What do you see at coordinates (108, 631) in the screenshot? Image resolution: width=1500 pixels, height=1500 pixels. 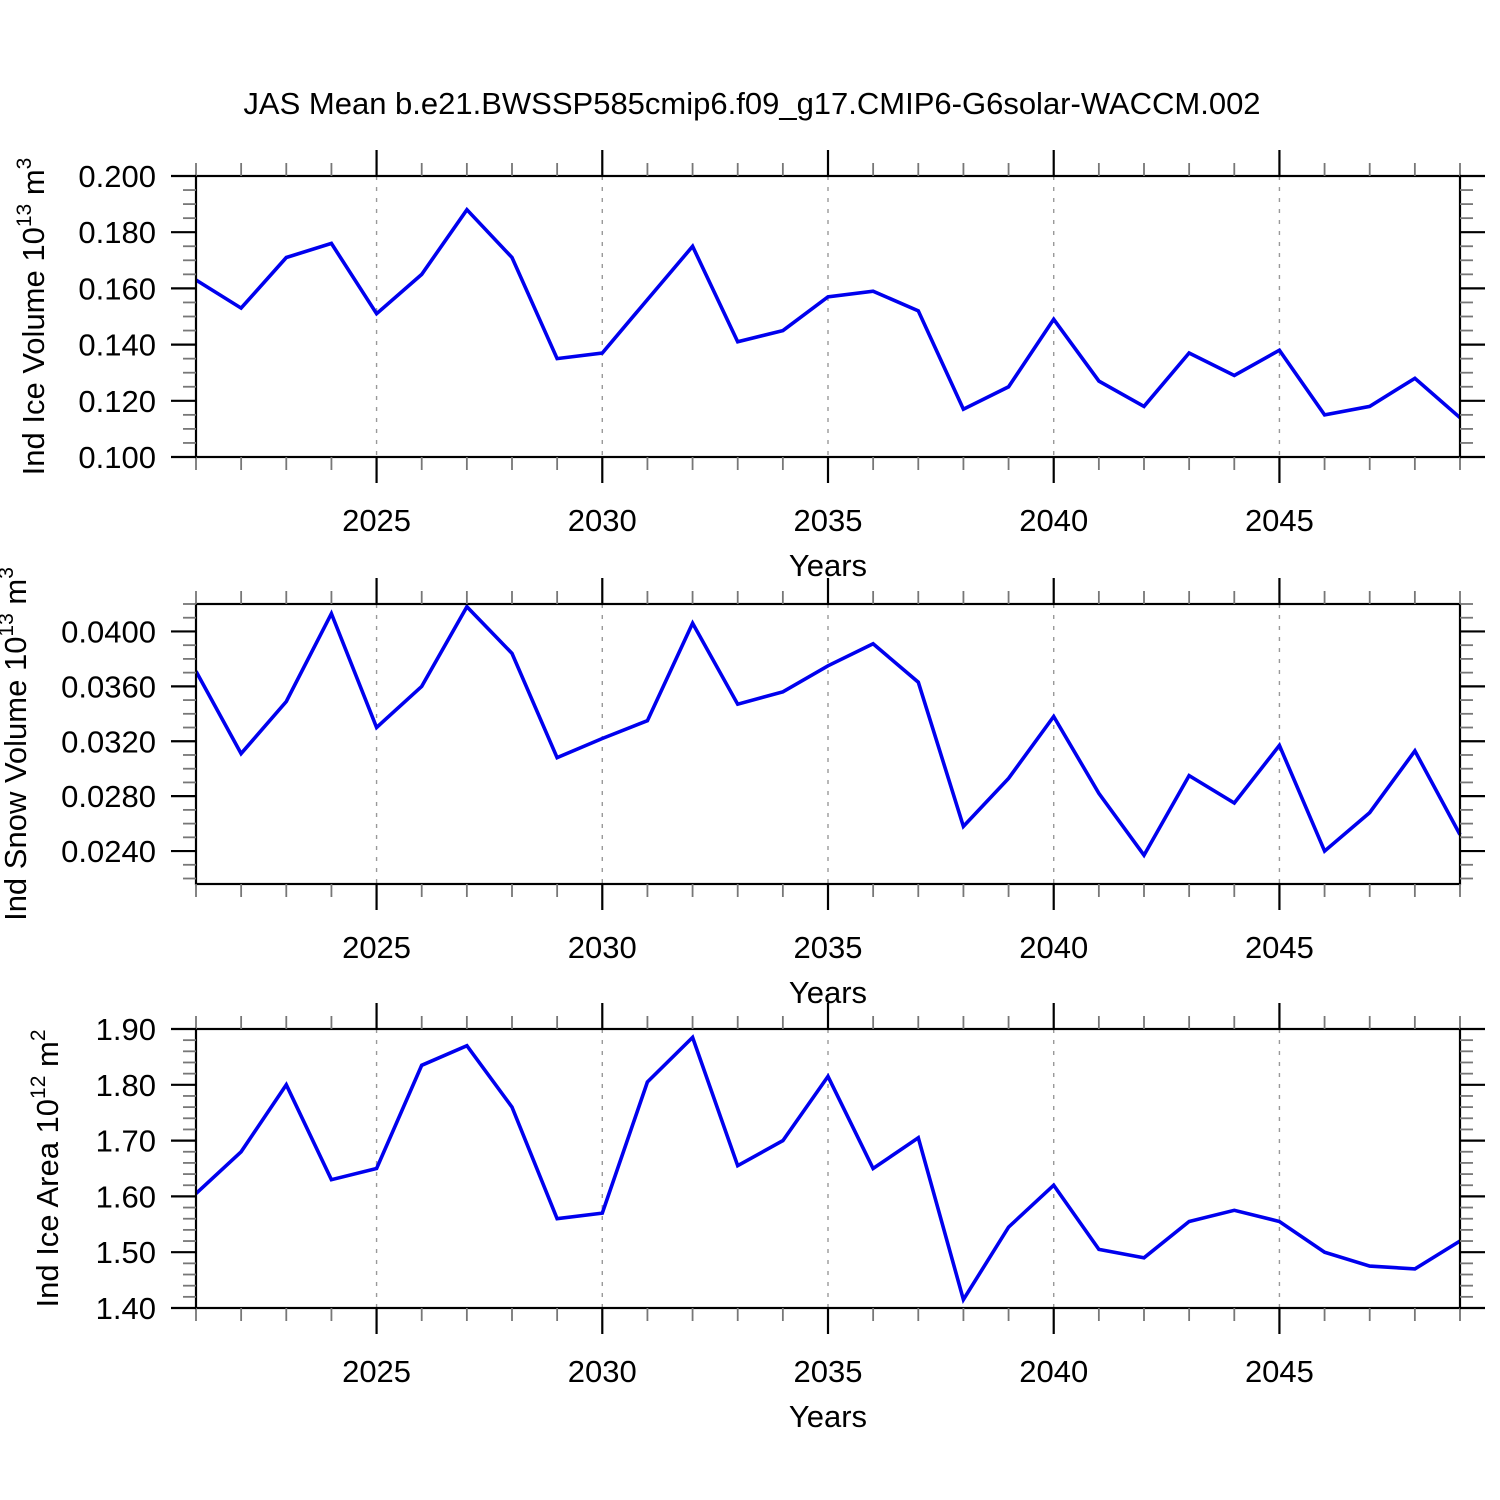 I see `y-tick-label: 0.0400` at bounding box center [108, 631].